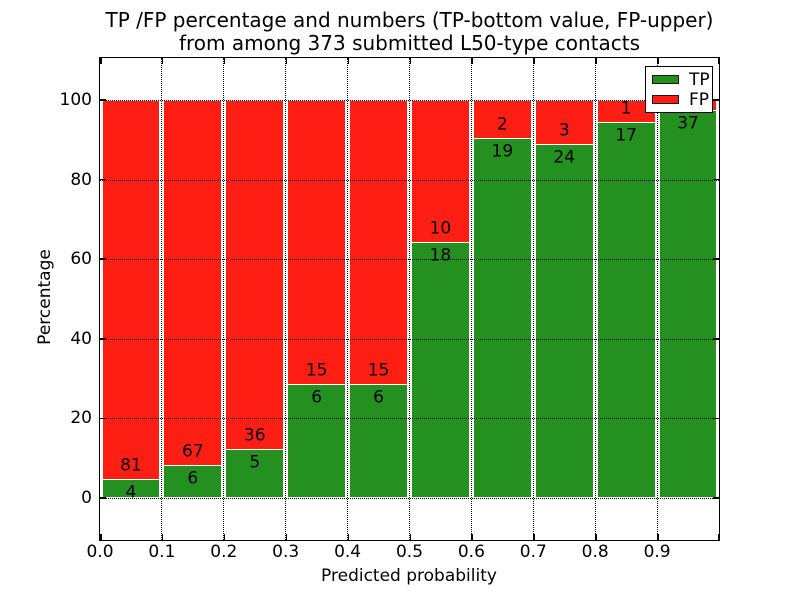  Describe the element at coordinates (665, 79) in the screenshot. I see `tp-legend-swatch` at that location.